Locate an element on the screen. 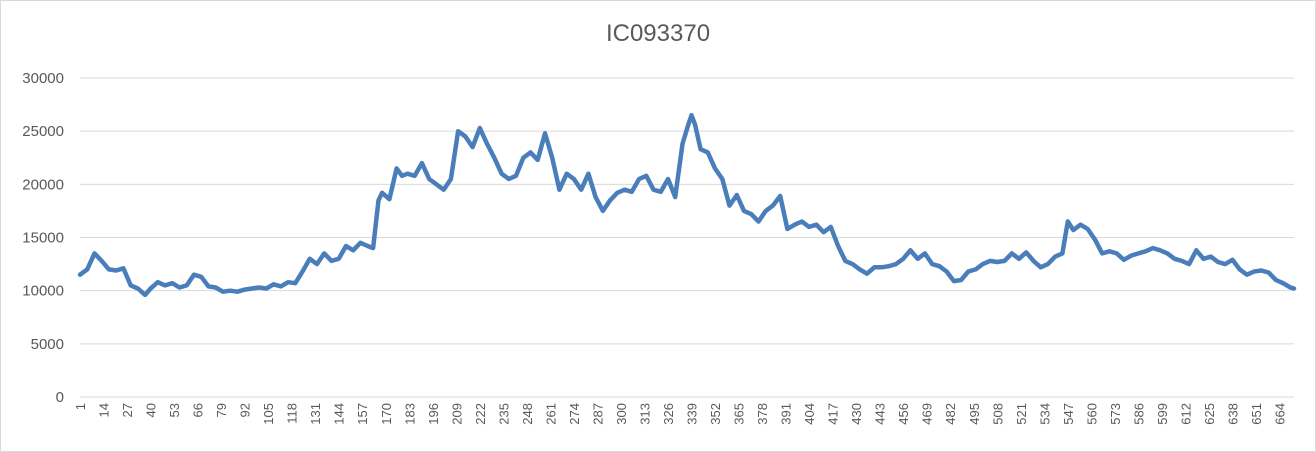 Image resolution: width=1316 pixels, height=452 pixels. x-tick-label: 339 is located at coordinates (692, 414).